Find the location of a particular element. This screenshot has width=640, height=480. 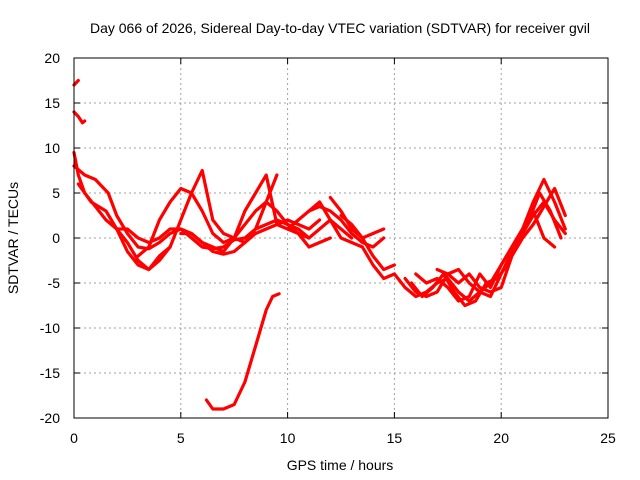

x-tick-label: 15 is located at coordinates (395, 438).